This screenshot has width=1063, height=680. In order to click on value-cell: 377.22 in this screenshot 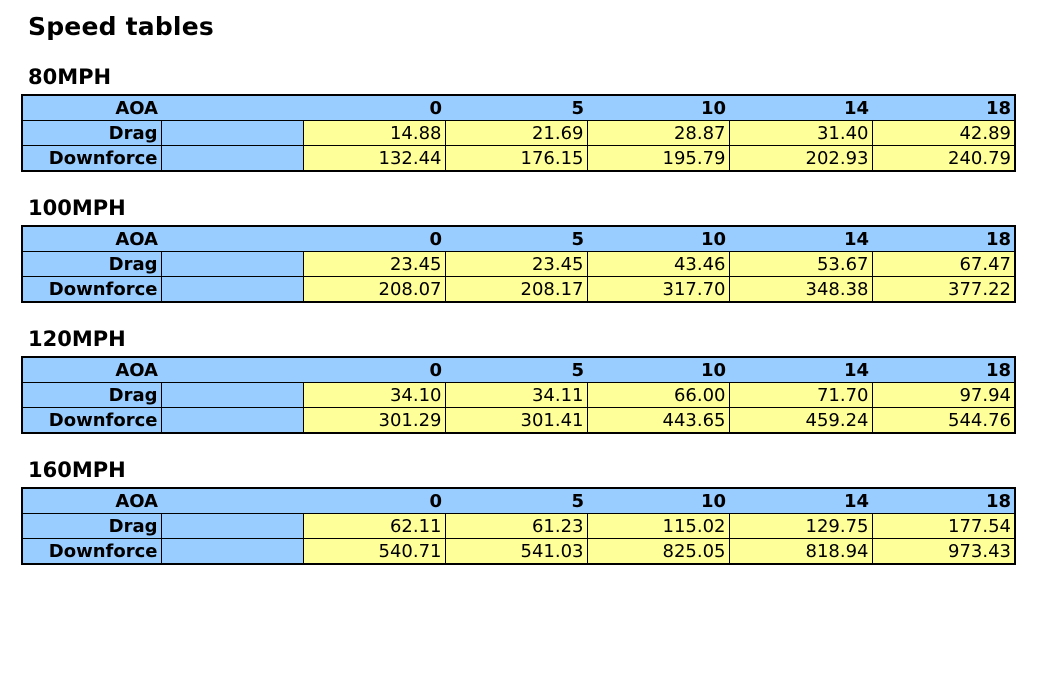, I will do `click(943, 289)`.